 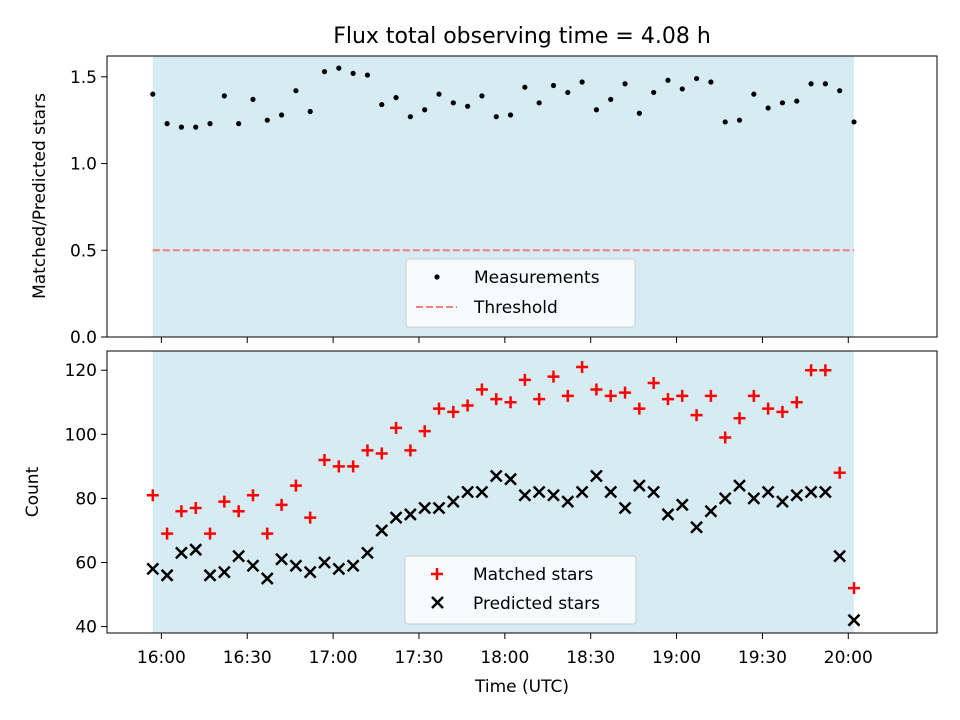 What do you see at coordinates (848, 658) in the screenshot?
I see `x-tick-label: 20:00` at bounding box center [848, 658].